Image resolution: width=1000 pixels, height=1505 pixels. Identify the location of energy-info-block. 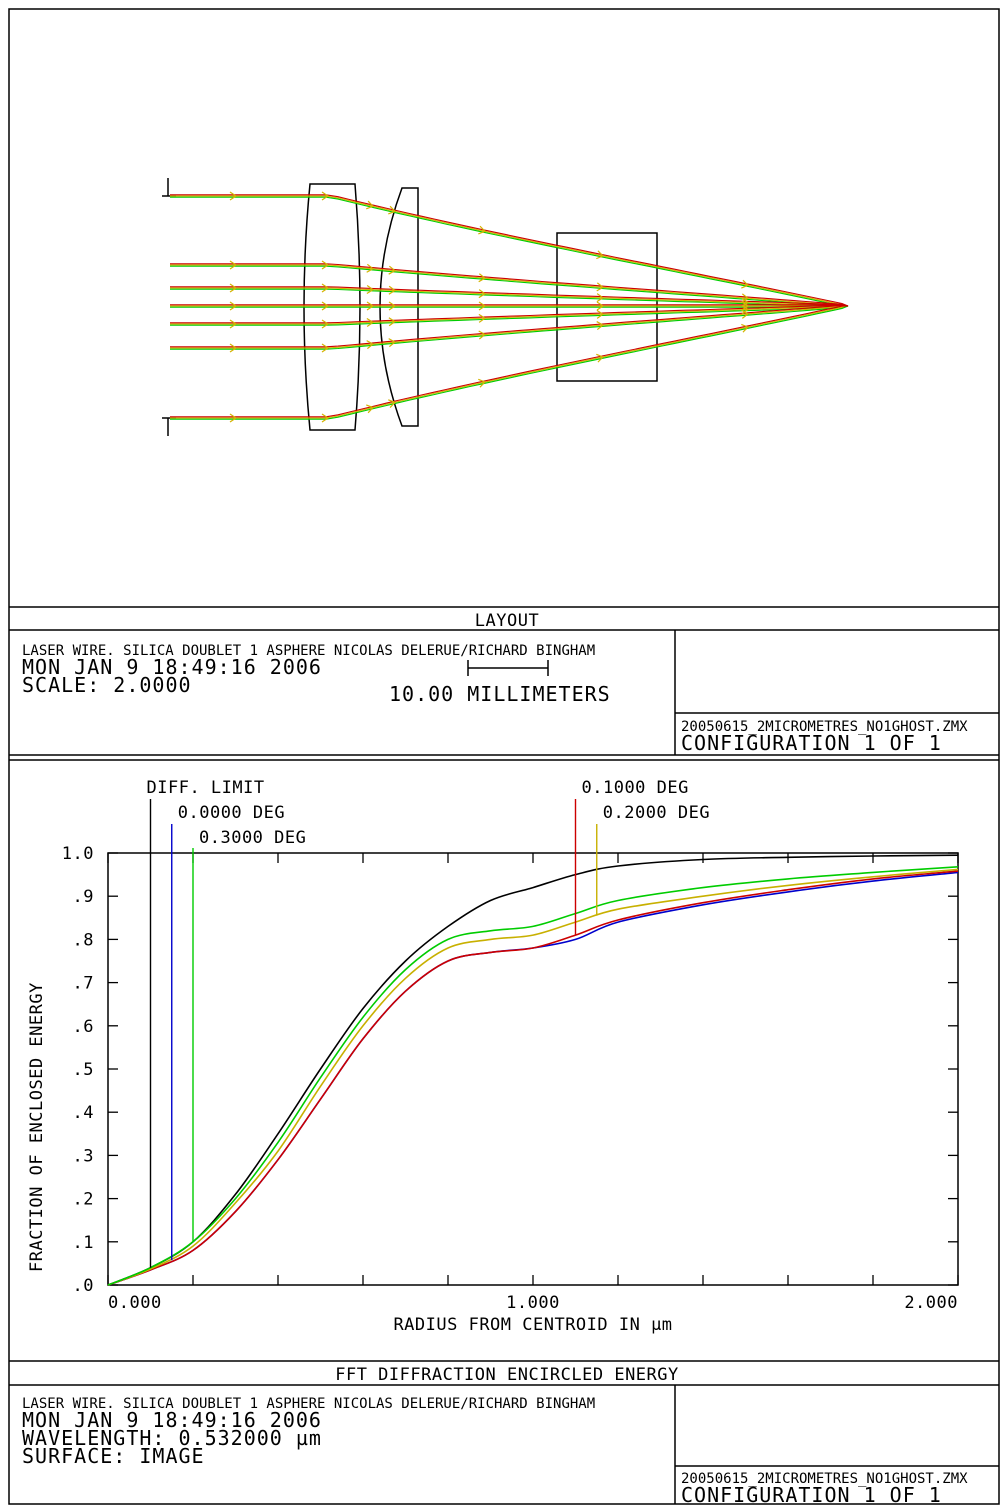
(504, 1432).